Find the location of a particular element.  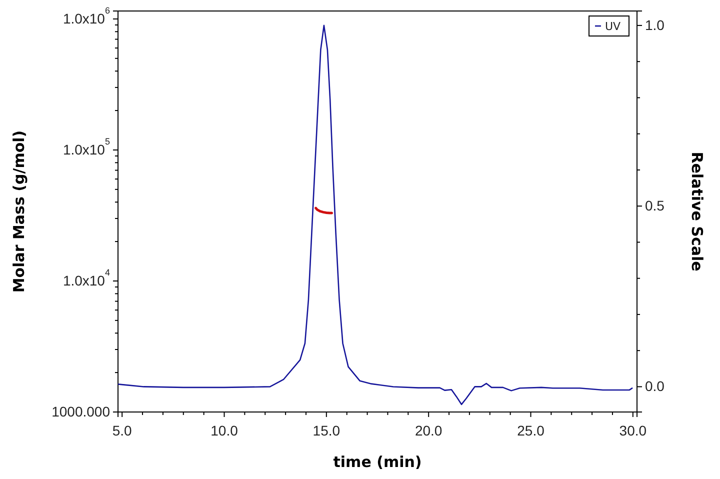

legend-label: UV is located at coordinates (613, 26).